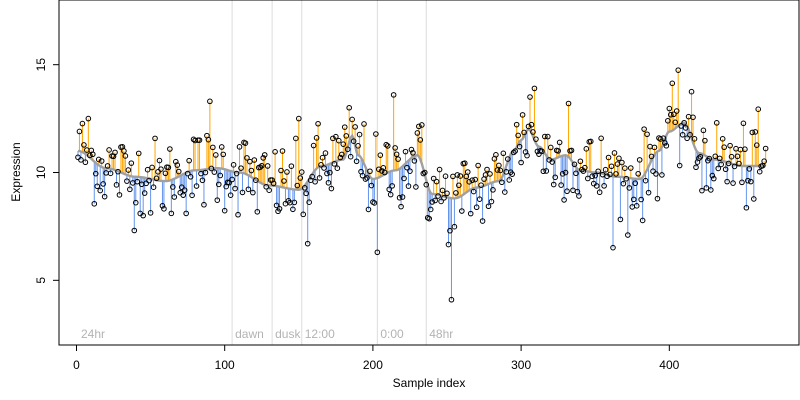 The image size is (800, 400). Describe the element at coordinates (392, 334) in the screenshot. I see `time-guide-label: 0:00` at that location.